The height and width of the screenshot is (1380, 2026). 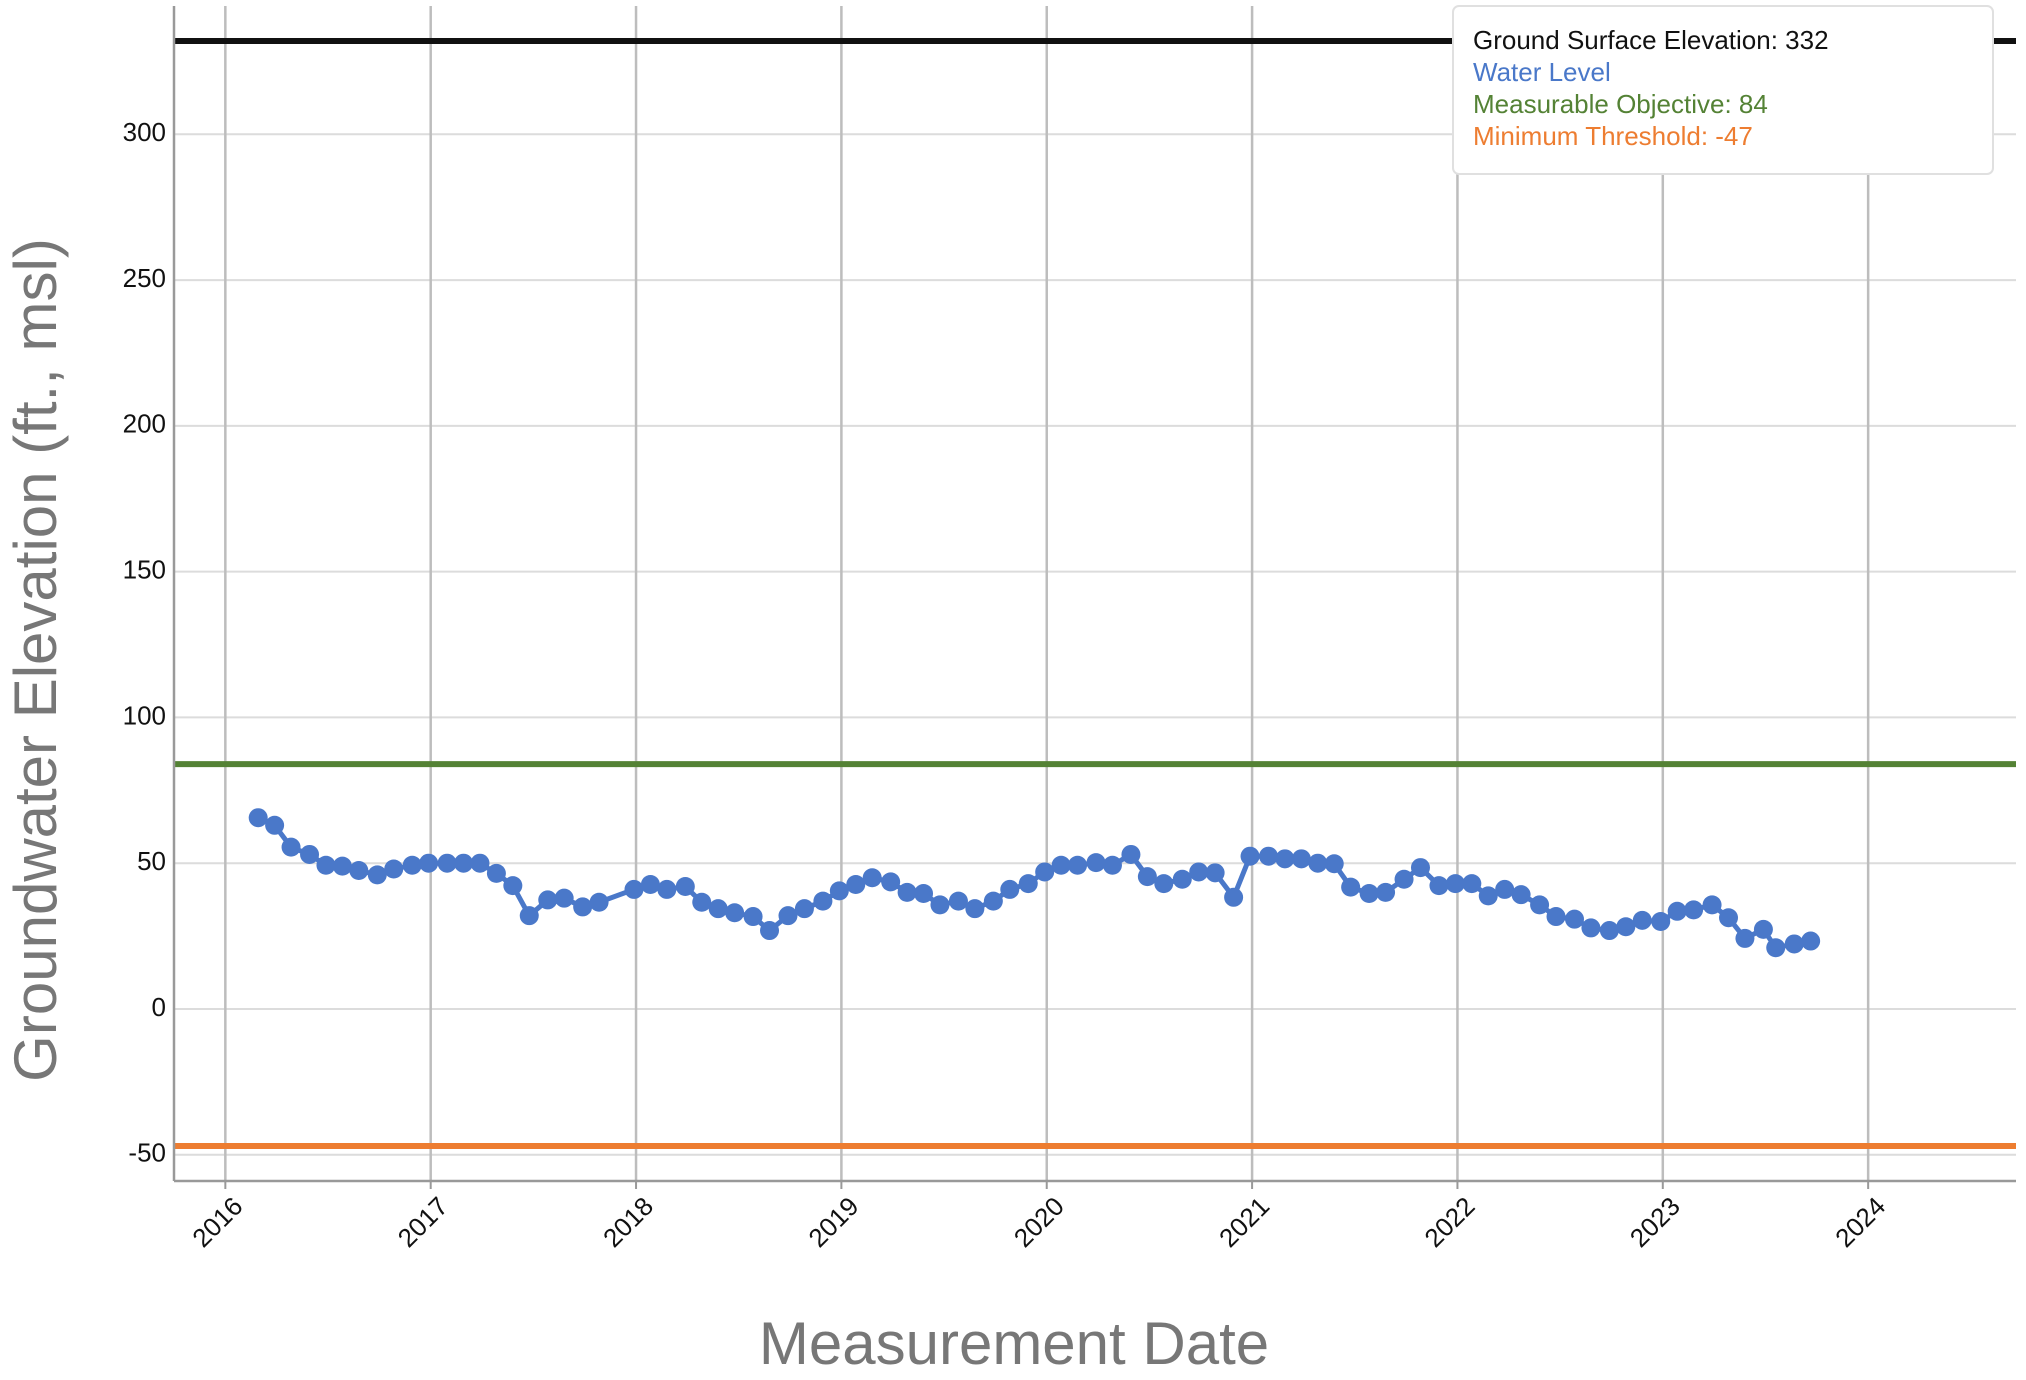 I want to click on y-tick-label: 200, so click(x=144, y=424).